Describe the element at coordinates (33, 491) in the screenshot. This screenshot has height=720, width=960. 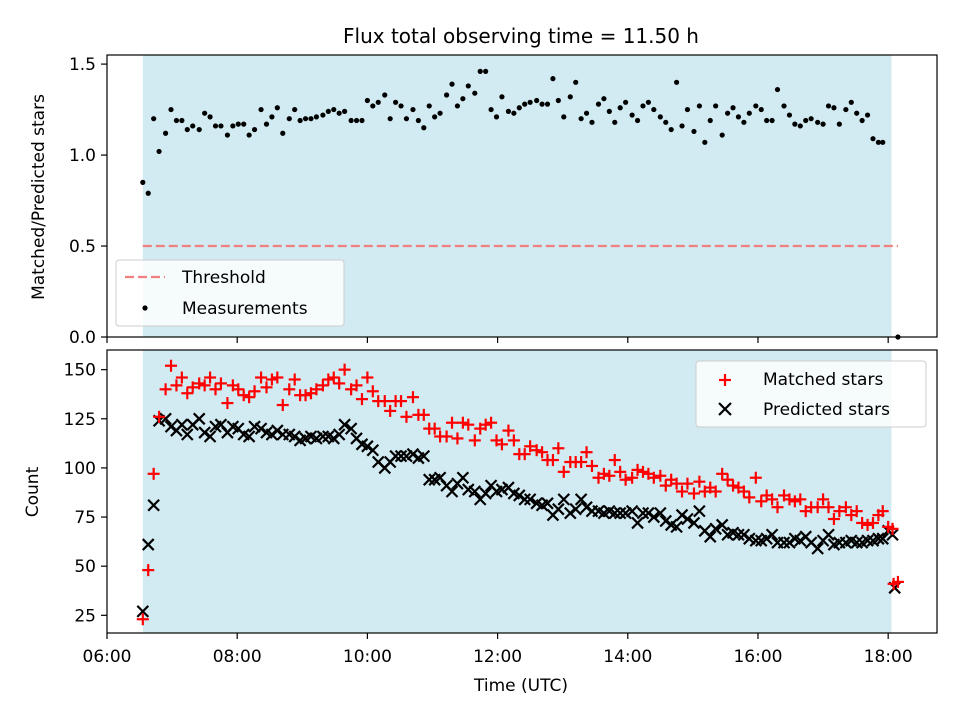
I see `bottom-y-axis-label: Count` at that location.